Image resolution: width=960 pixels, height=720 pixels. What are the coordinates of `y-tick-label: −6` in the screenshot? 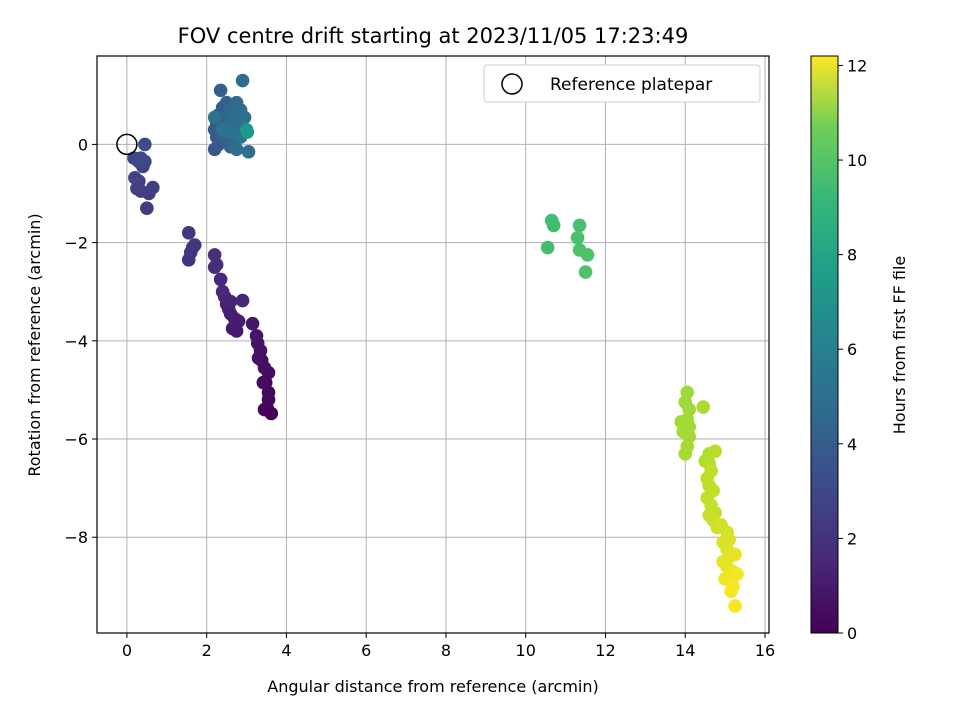 It's located at (76, 439).